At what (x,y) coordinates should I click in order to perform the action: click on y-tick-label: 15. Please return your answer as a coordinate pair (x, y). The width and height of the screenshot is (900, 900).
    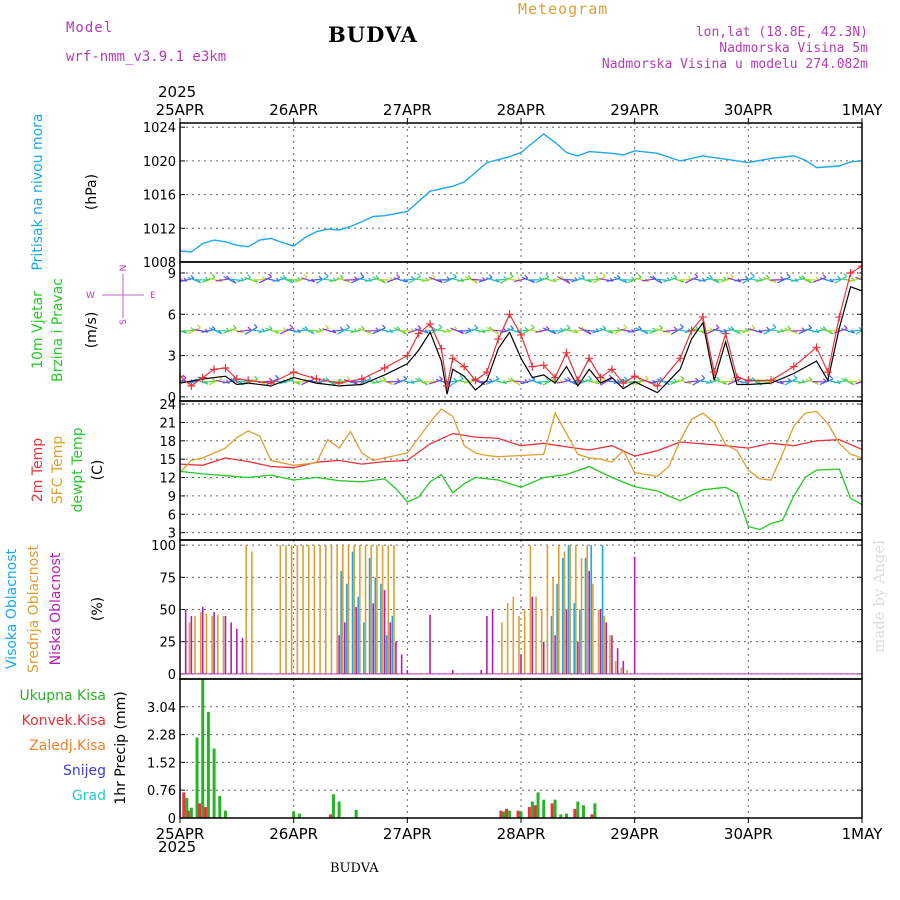
    Looking at the image, I should click on (167, 460).